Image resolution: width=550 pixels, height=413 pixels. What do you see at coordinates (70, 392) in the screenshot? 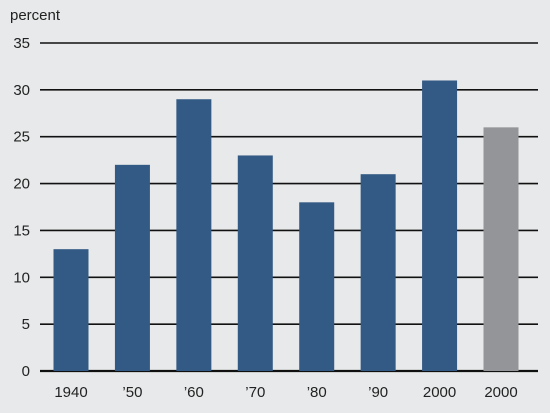
I see `x-category-label: 1940` at bounding box center [70, 392].